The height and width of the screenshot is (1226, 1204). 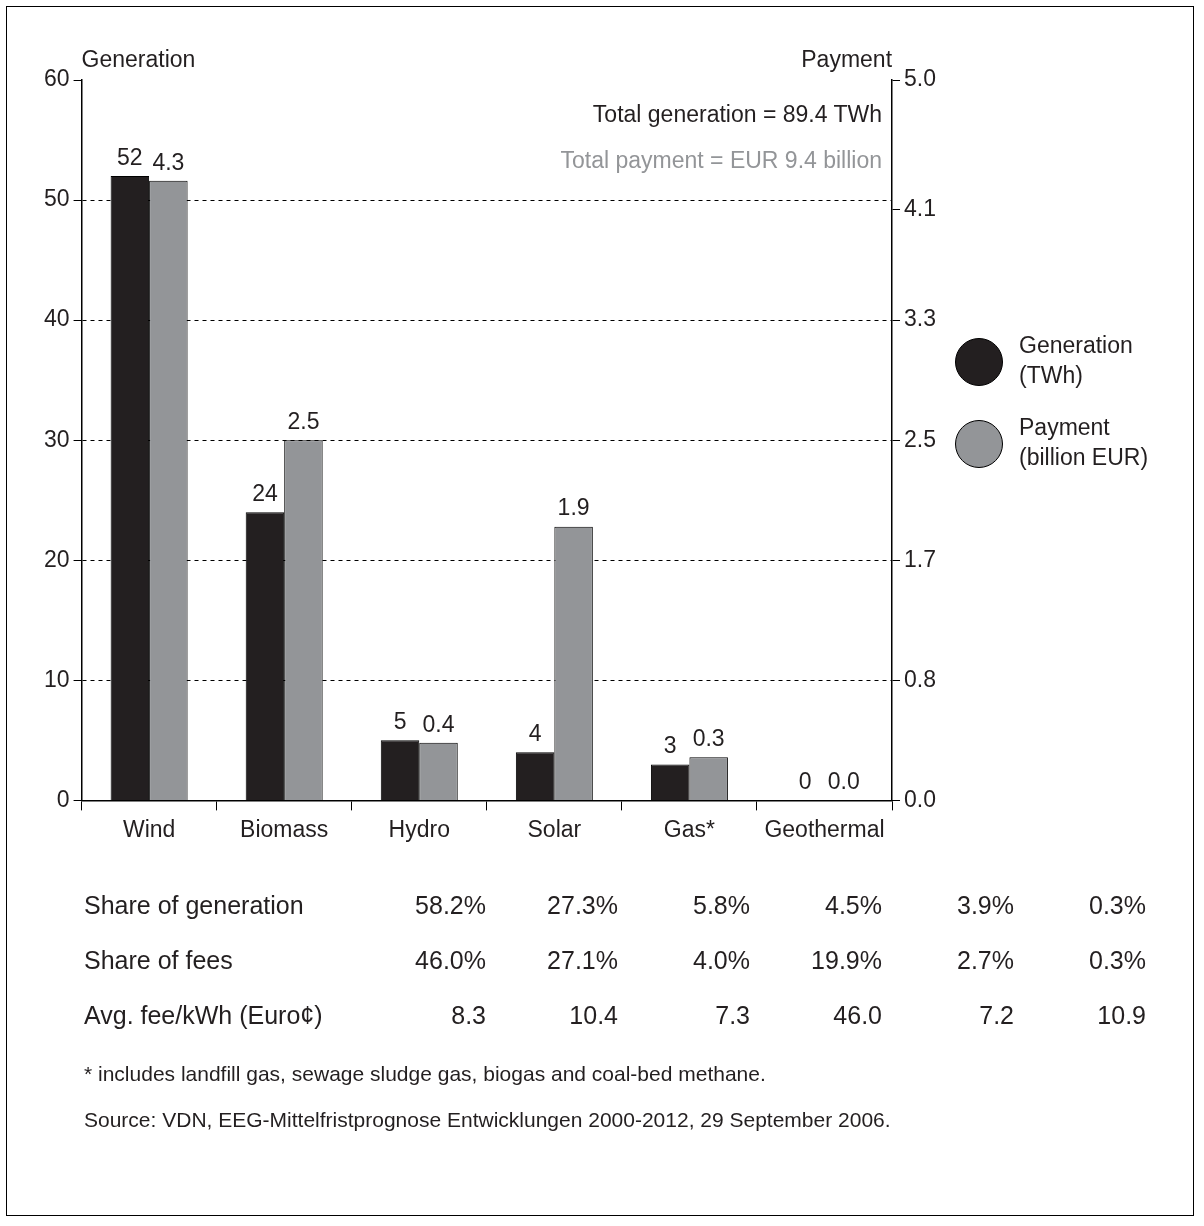 What do you see at coordinates (303, 421) in the screenshot?
I see `data-label: 2.5` at bounding box center [303, 421].